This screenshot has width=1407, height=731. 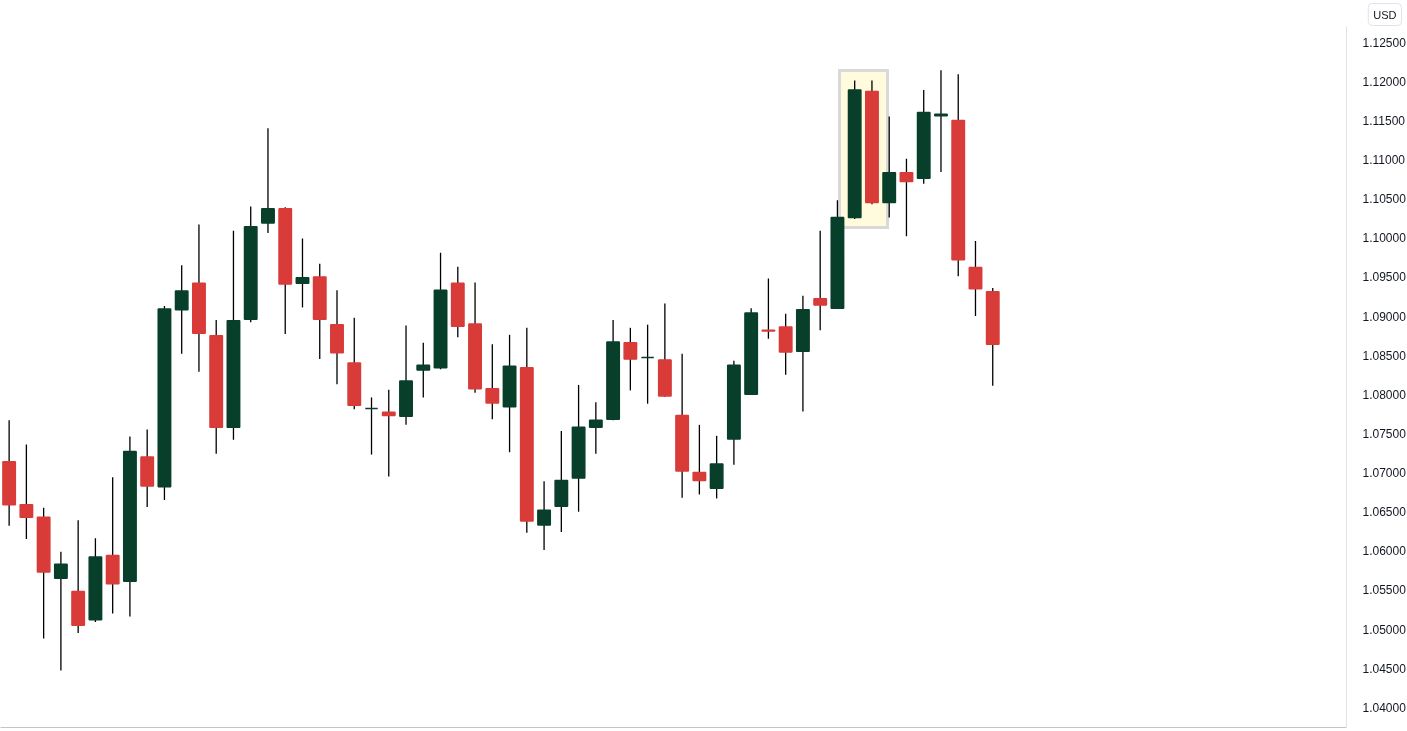 I want to click on y-tick-label: 1.08000, so click(x=1384, y=394).